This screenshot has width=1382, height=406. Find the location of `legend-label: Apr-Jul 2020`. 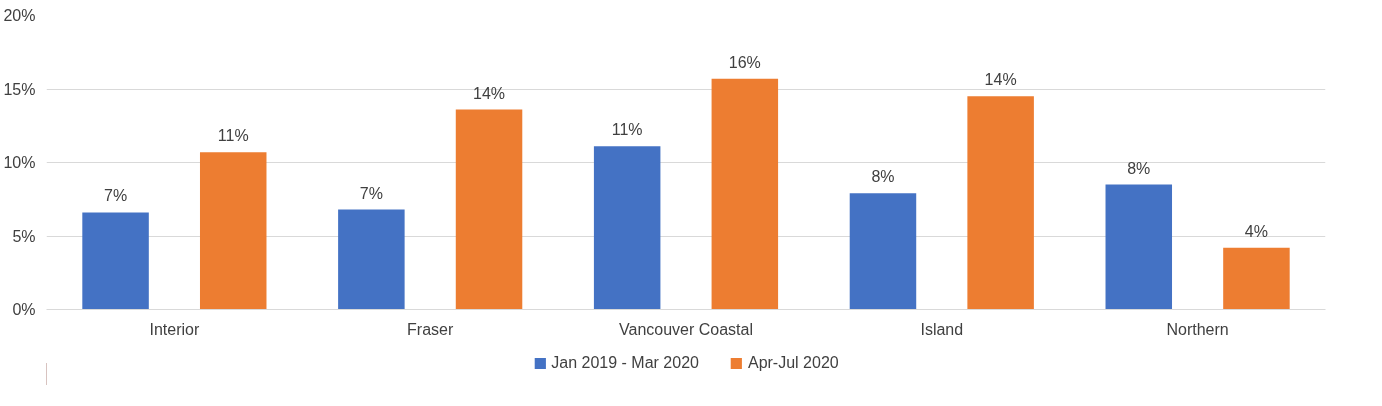

legend-label: Apr-Jul 2020 is located at coordinates (793, 362).